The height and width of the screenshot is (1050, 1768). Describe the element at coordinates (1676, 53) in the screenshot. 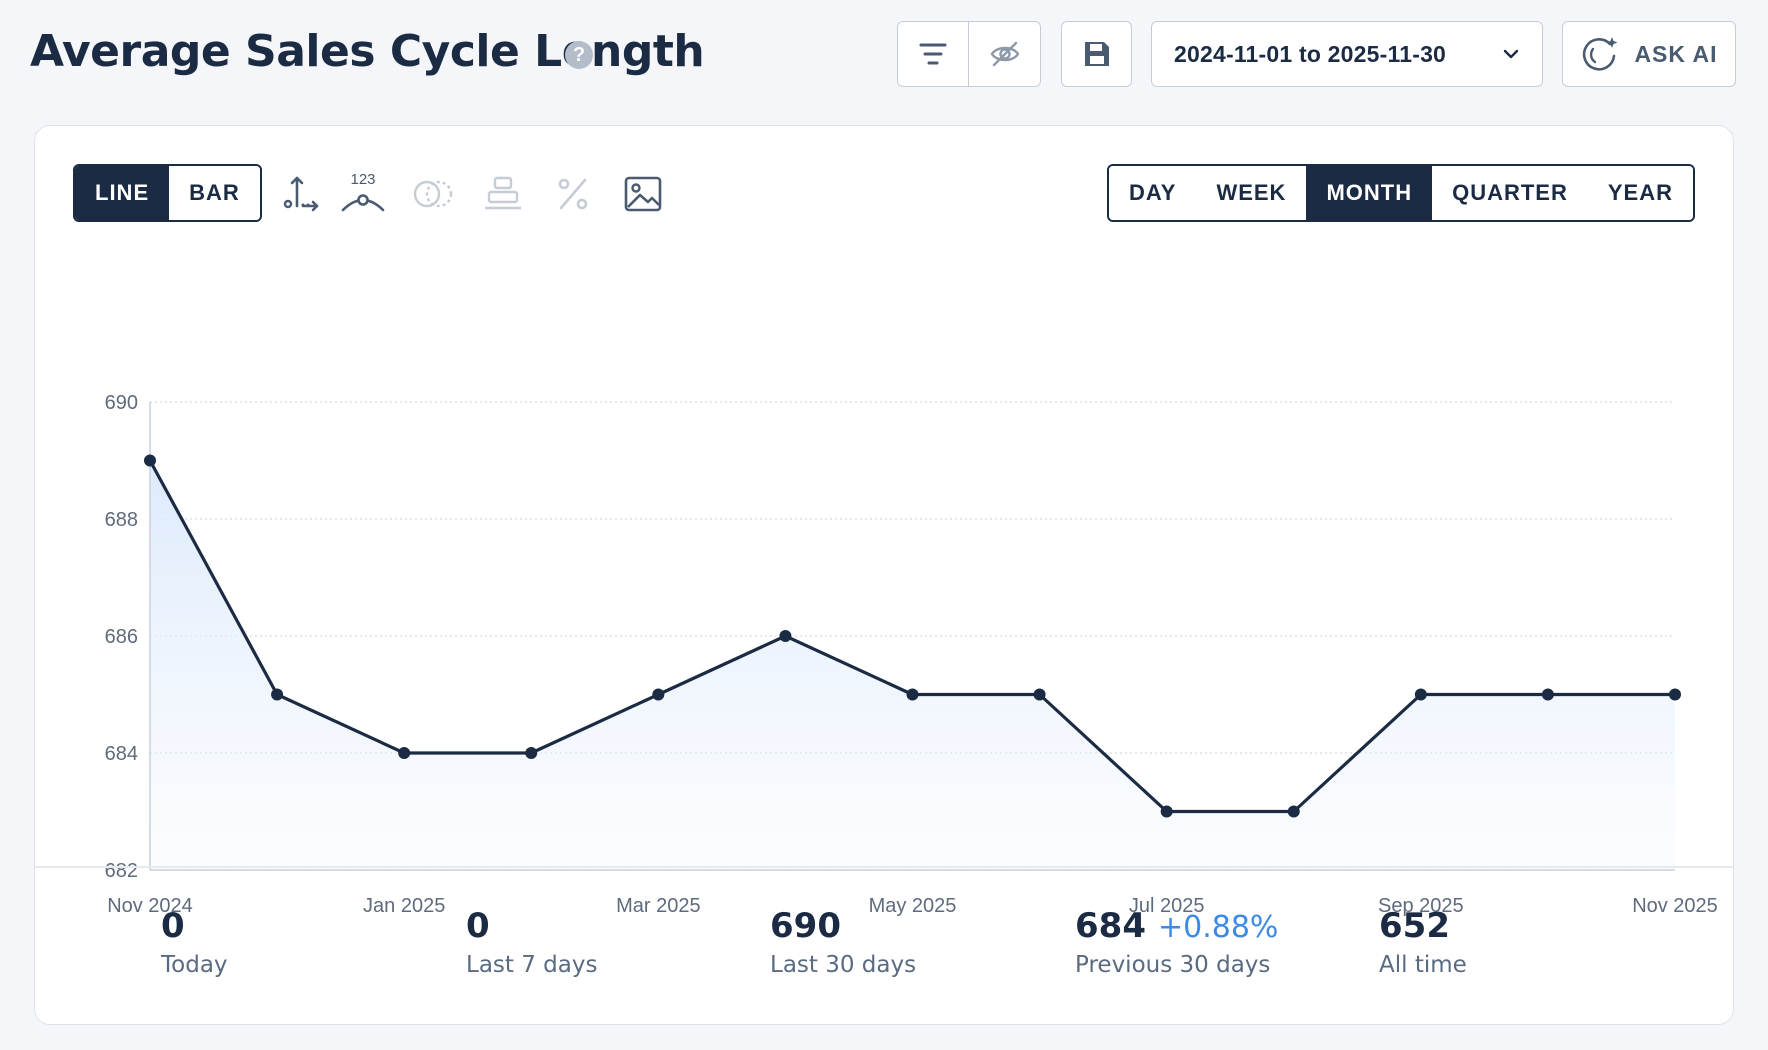

I see `ask-ai-label: ASK AI` at that location.